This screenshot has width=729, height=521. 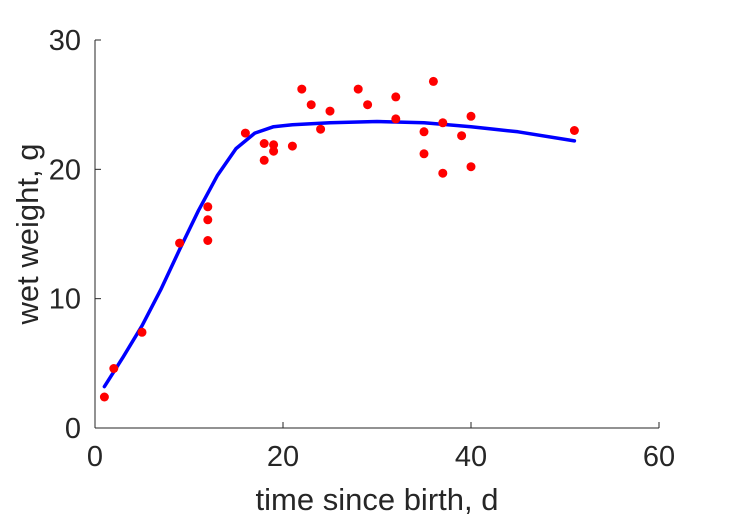 What do you see at coordinates (95, 457) in the screenshot?
I see `x-tick-label: 0` at bounding box center [95, 457].